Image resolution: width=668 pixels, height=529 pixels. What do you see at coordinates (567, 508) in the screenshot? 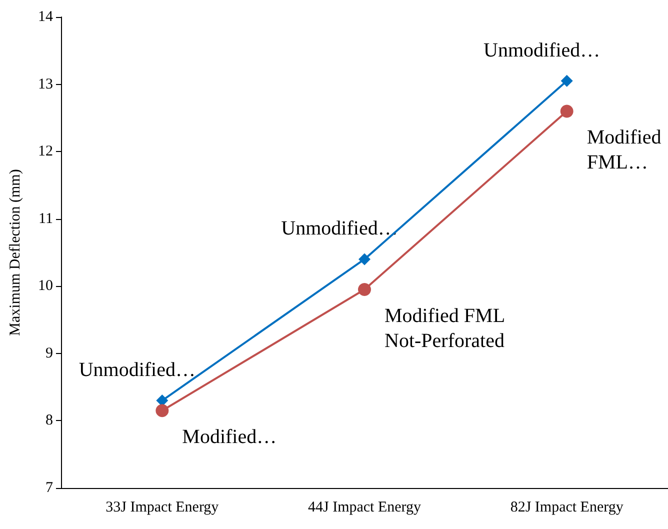
I see `x-tick-label: 82J Impact Energy` at bounding box center [567, 508].